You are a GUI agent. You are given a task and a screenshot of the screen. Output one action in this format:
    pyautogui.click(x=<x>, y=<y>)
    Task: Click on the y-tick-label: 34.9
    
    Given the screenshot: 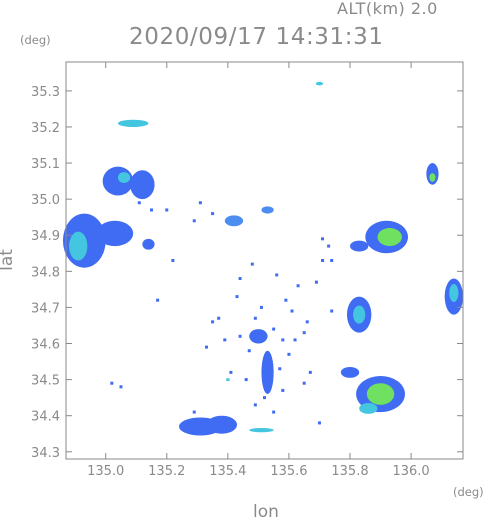 What is the action you would take?
    pyautogui.click(x=45, y=236)
    